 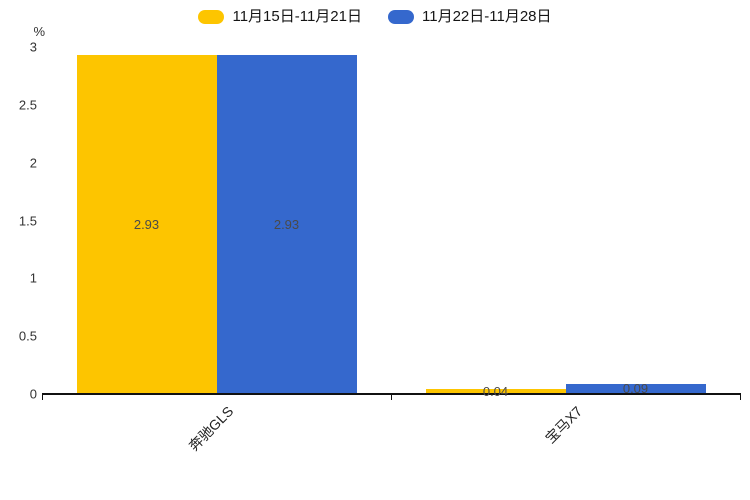 What do you see at coordinates (297, 16) in the screenshot?
I see `legend-label: 11月15日-11月21日` at bounding box center [297, 16].